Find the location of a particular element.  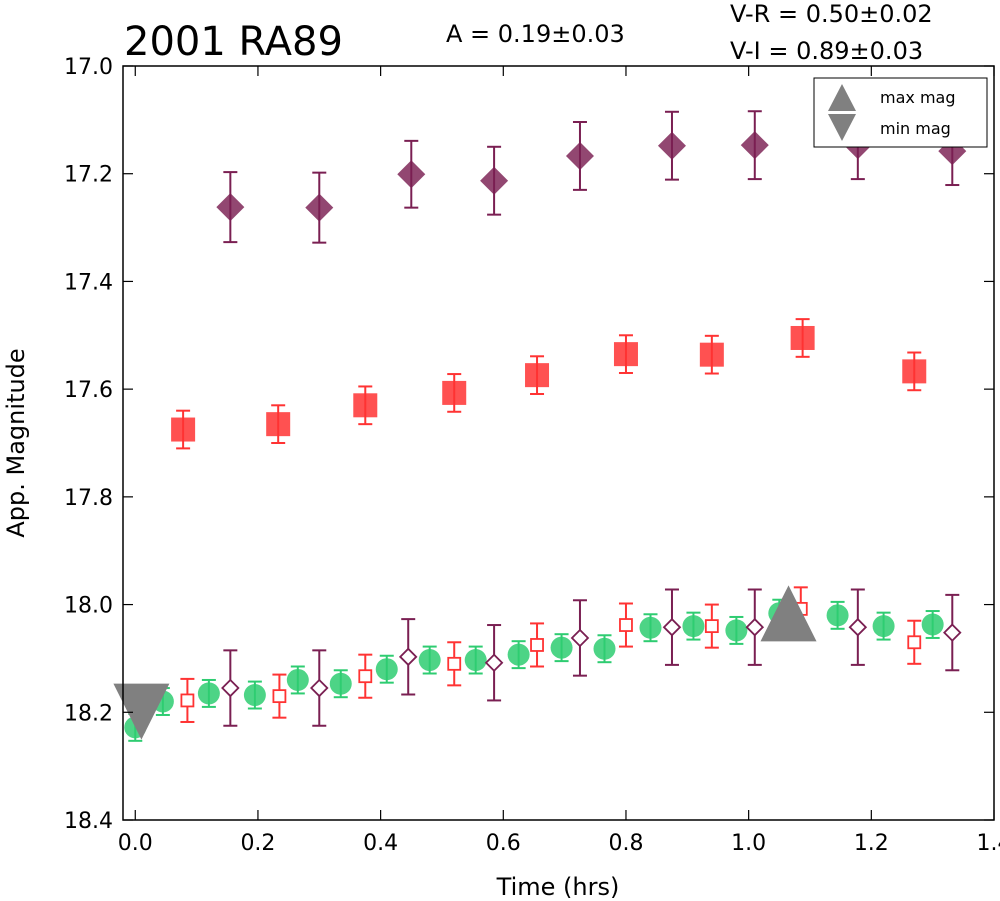

y-axis-label: App. Magnitude is located at coordinates (16, 442).